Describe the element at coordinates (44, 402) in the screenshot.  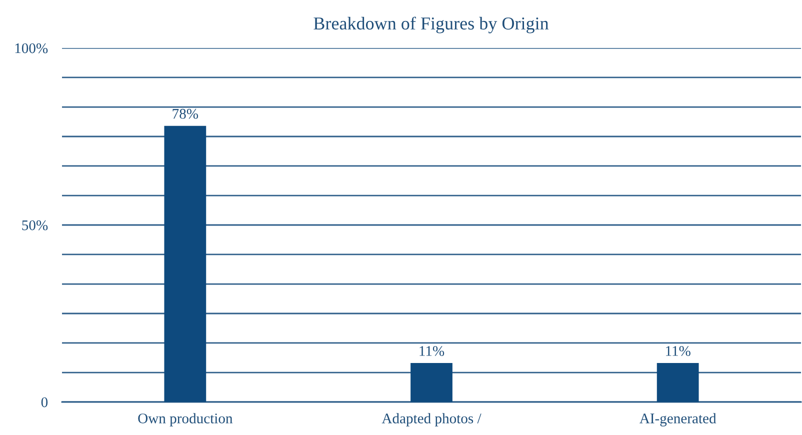
I see `y-tick-label: 0` at that location.